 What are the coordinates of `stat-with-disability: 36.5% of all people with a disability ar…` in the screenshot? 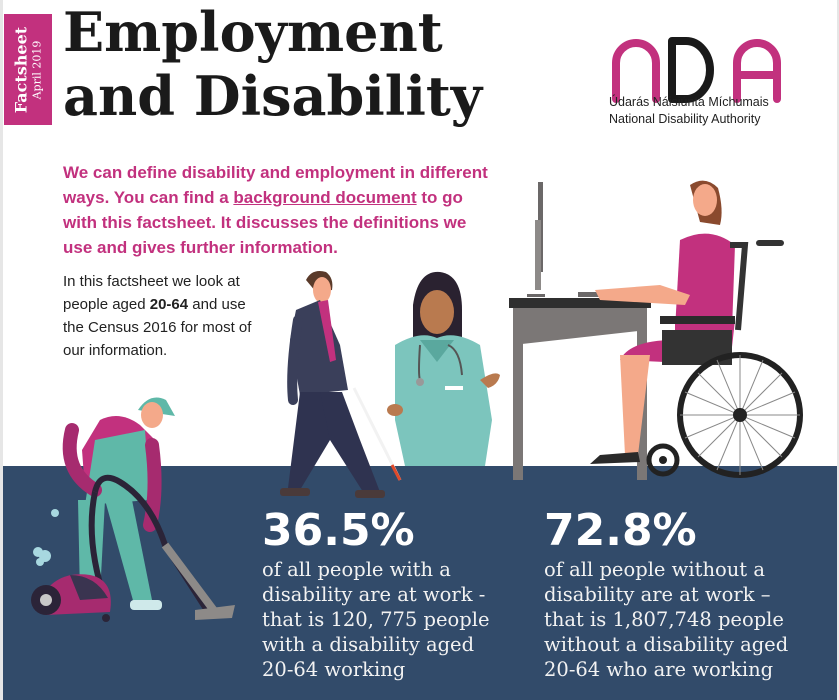 It's located at (397, 593).